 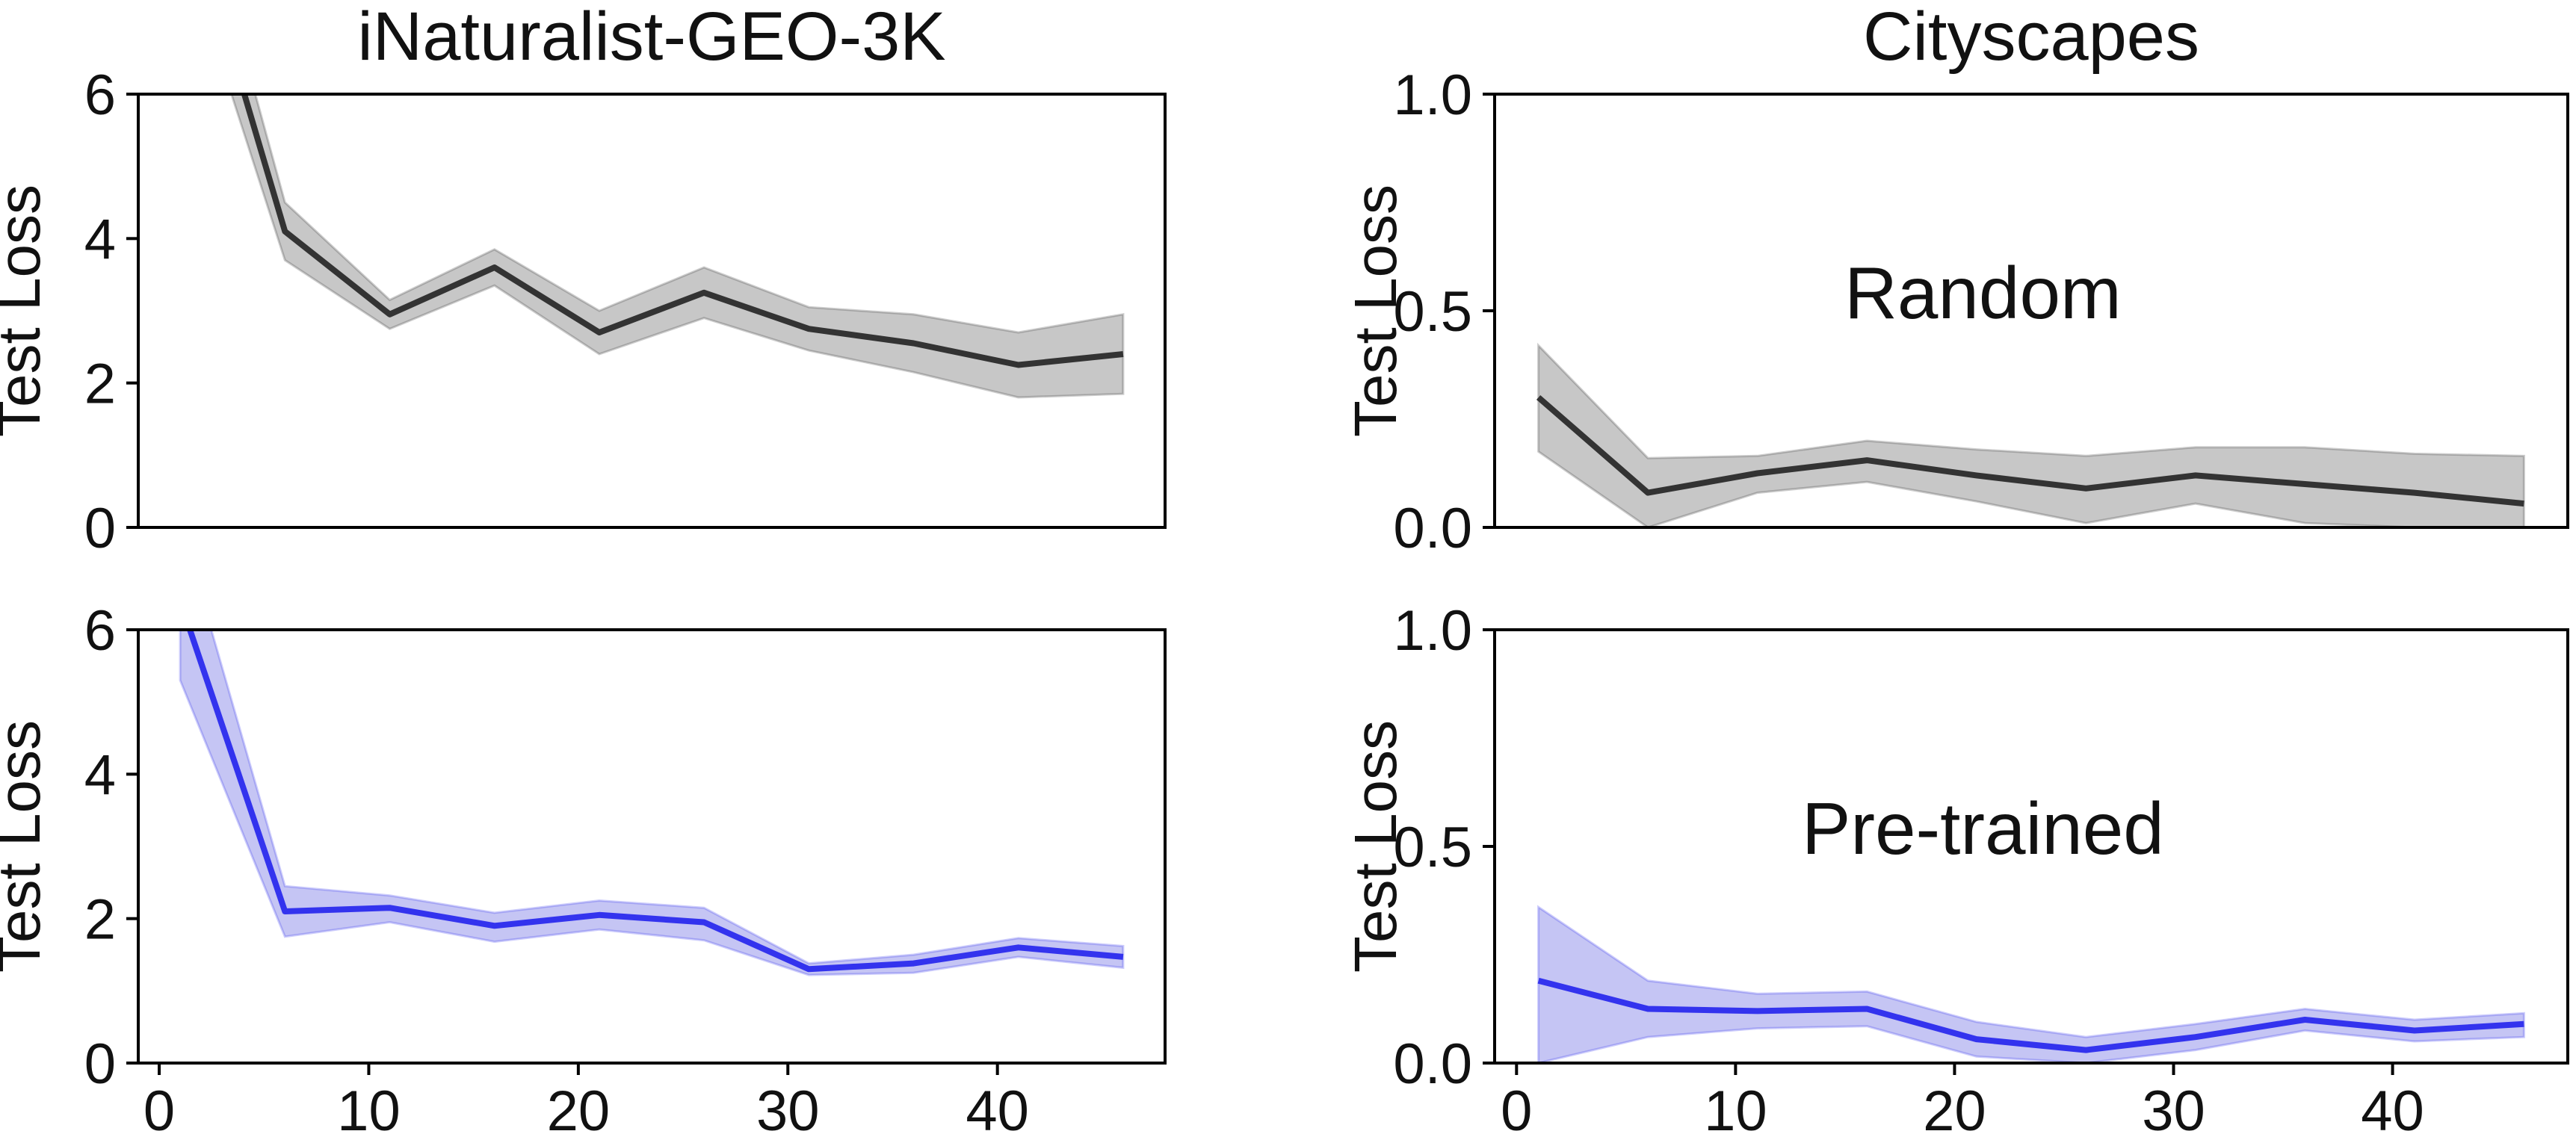 What do you see at coordinates (1983, 829) in the screenshot?
I see `panel-annotation: Pre-trained` at bounding box center [1983, 829].